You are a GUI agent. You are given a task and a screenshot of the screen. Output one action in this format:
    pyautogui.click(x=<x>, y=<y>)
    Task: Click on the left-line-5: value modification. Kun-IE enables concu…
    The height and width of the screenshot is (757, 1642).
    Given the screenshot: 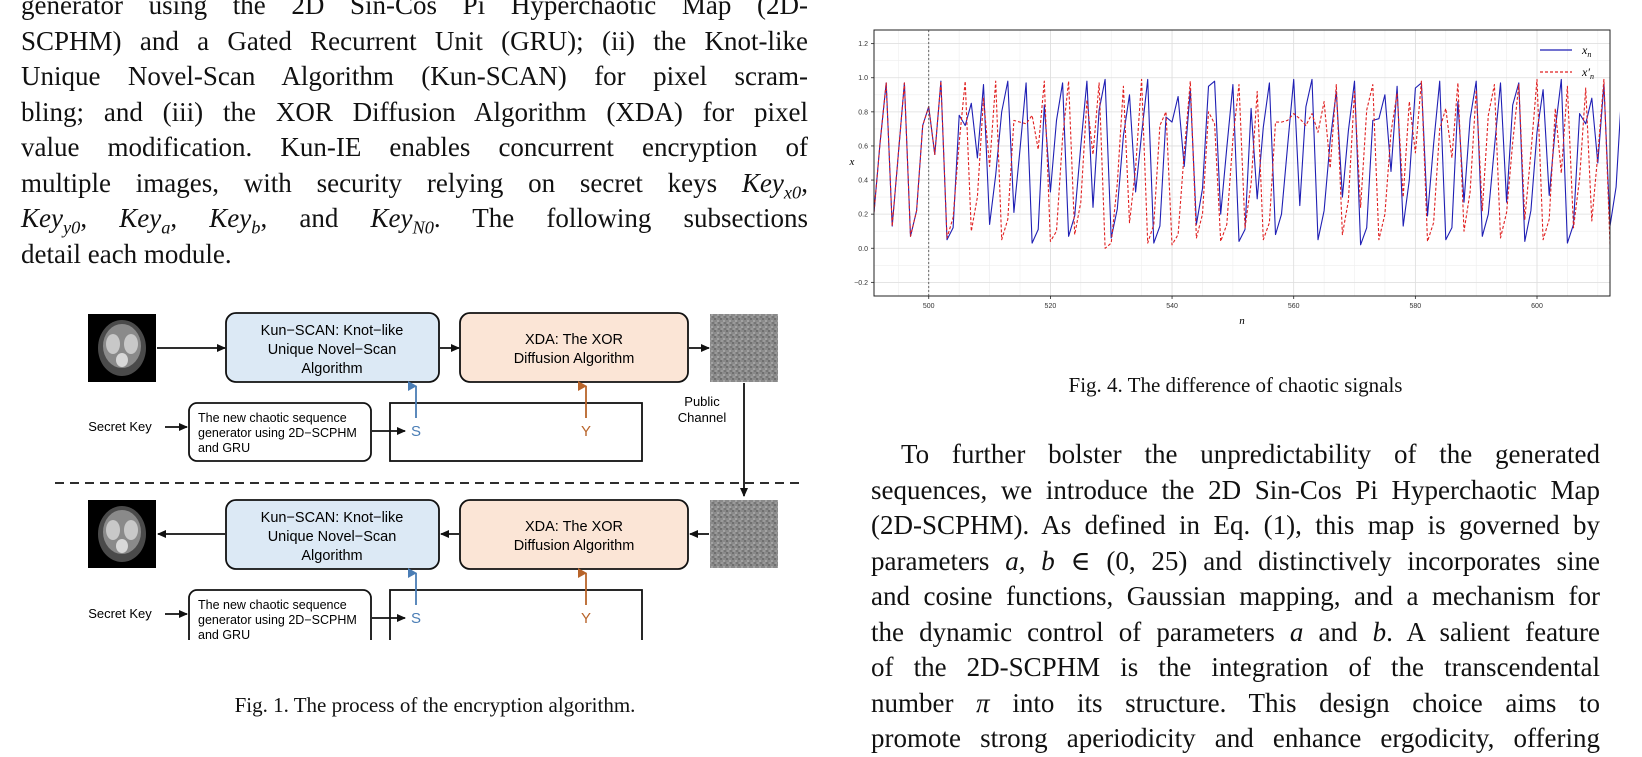 What is the action you would take?
    pyautogui.click(x=414, y=147)
    